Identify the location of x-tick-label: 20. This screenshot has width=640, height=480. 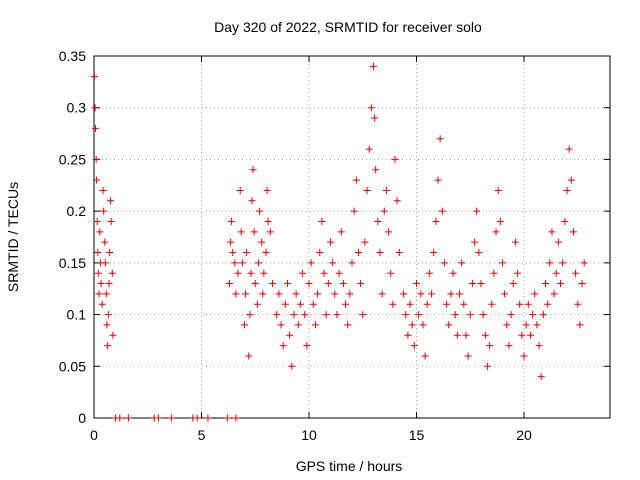
(524, 435).